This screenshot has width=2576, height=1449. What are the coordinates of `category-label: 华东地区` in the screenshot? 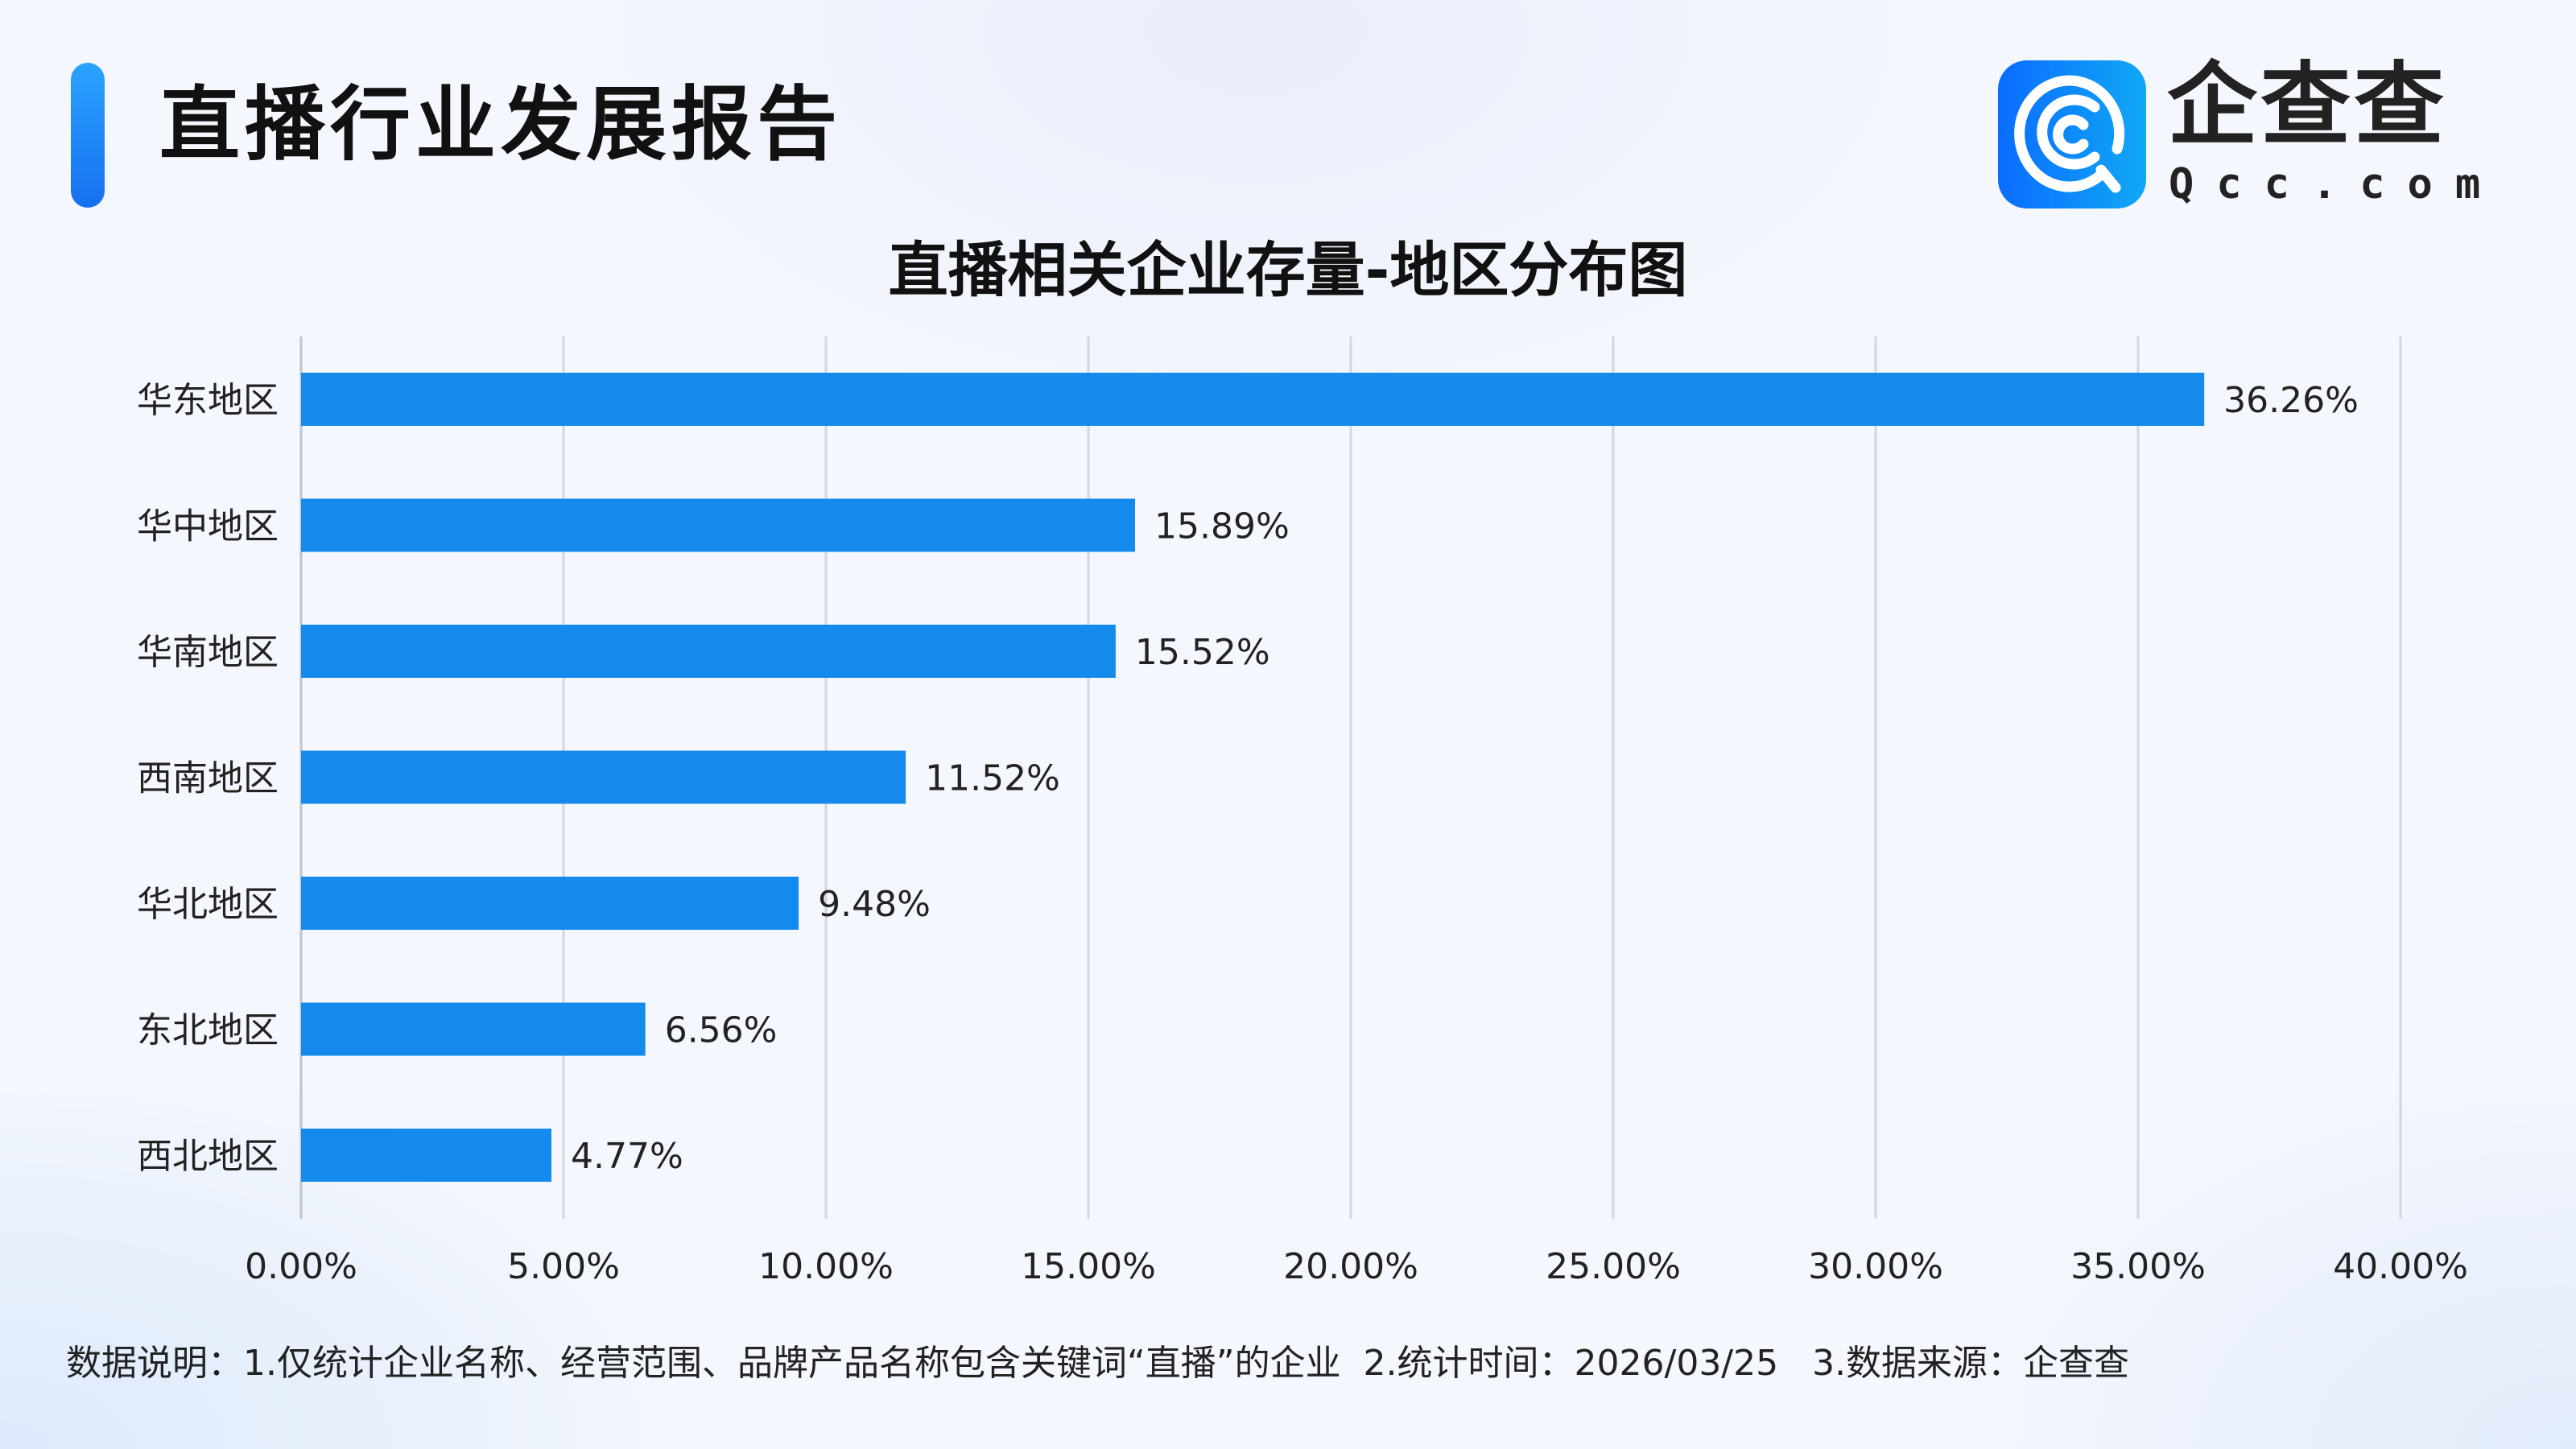 It's located at (208, 400).